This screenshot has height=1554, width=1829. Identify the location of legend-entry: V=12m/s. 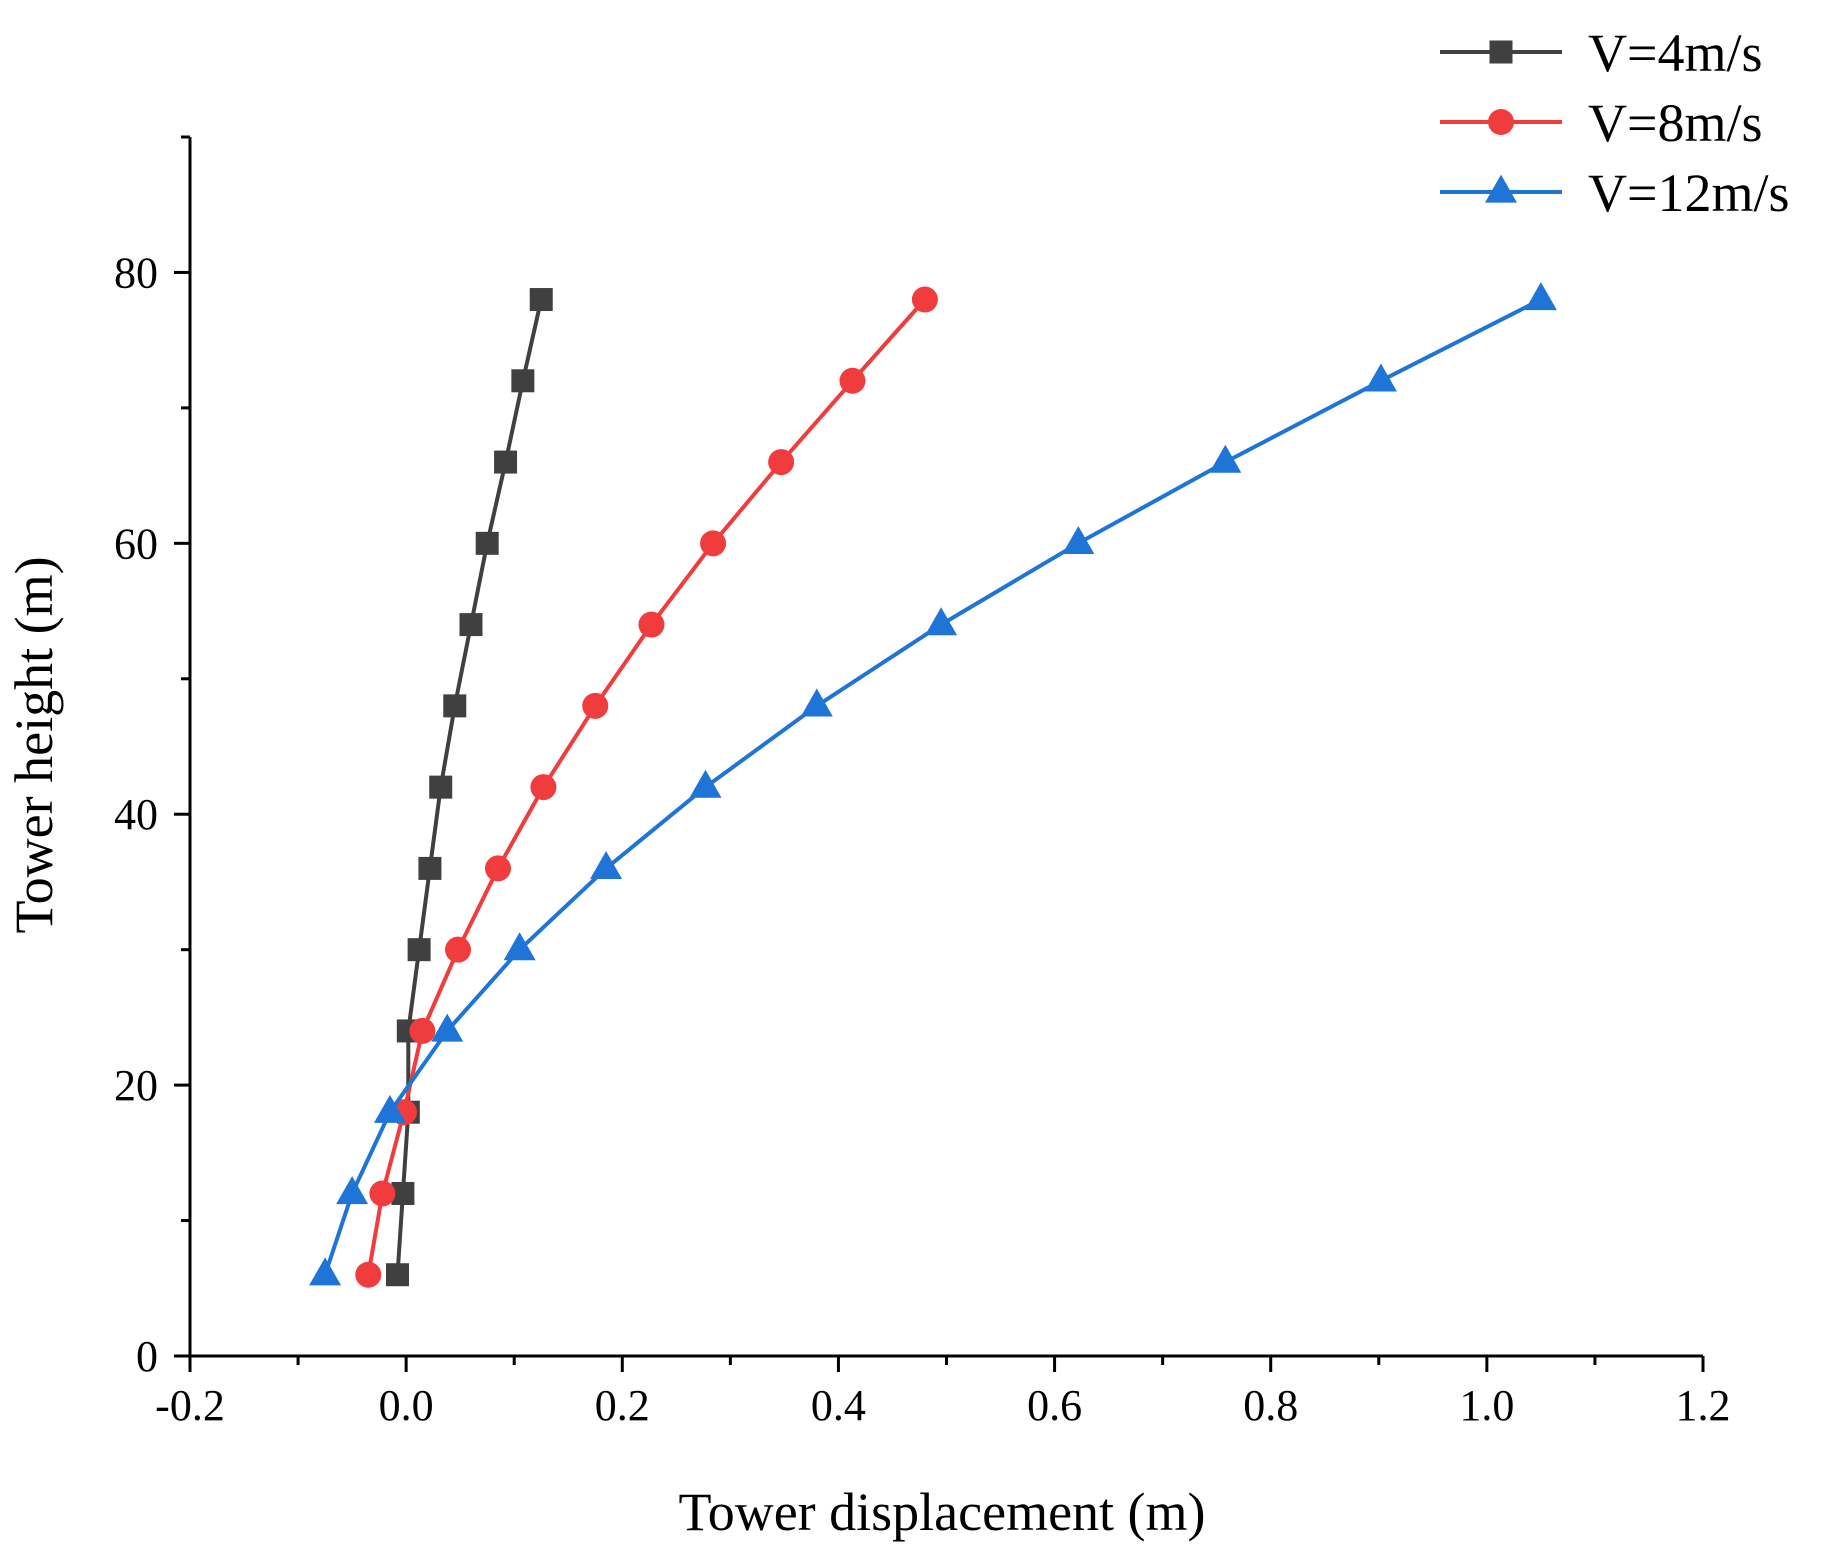
(1614, 193).